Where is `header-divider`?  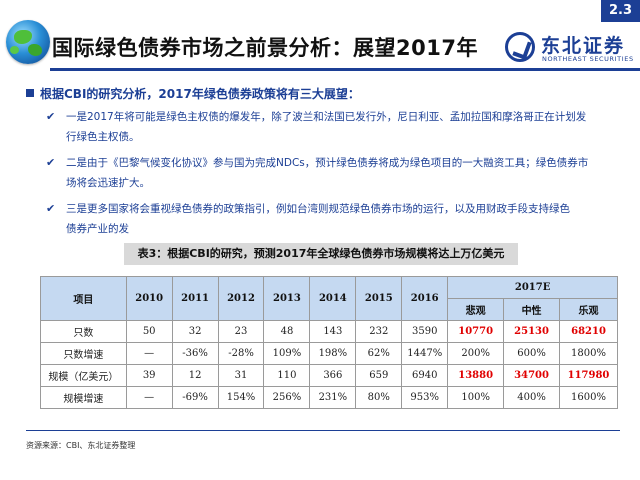
header-divider is located at coordinates (345, 69).